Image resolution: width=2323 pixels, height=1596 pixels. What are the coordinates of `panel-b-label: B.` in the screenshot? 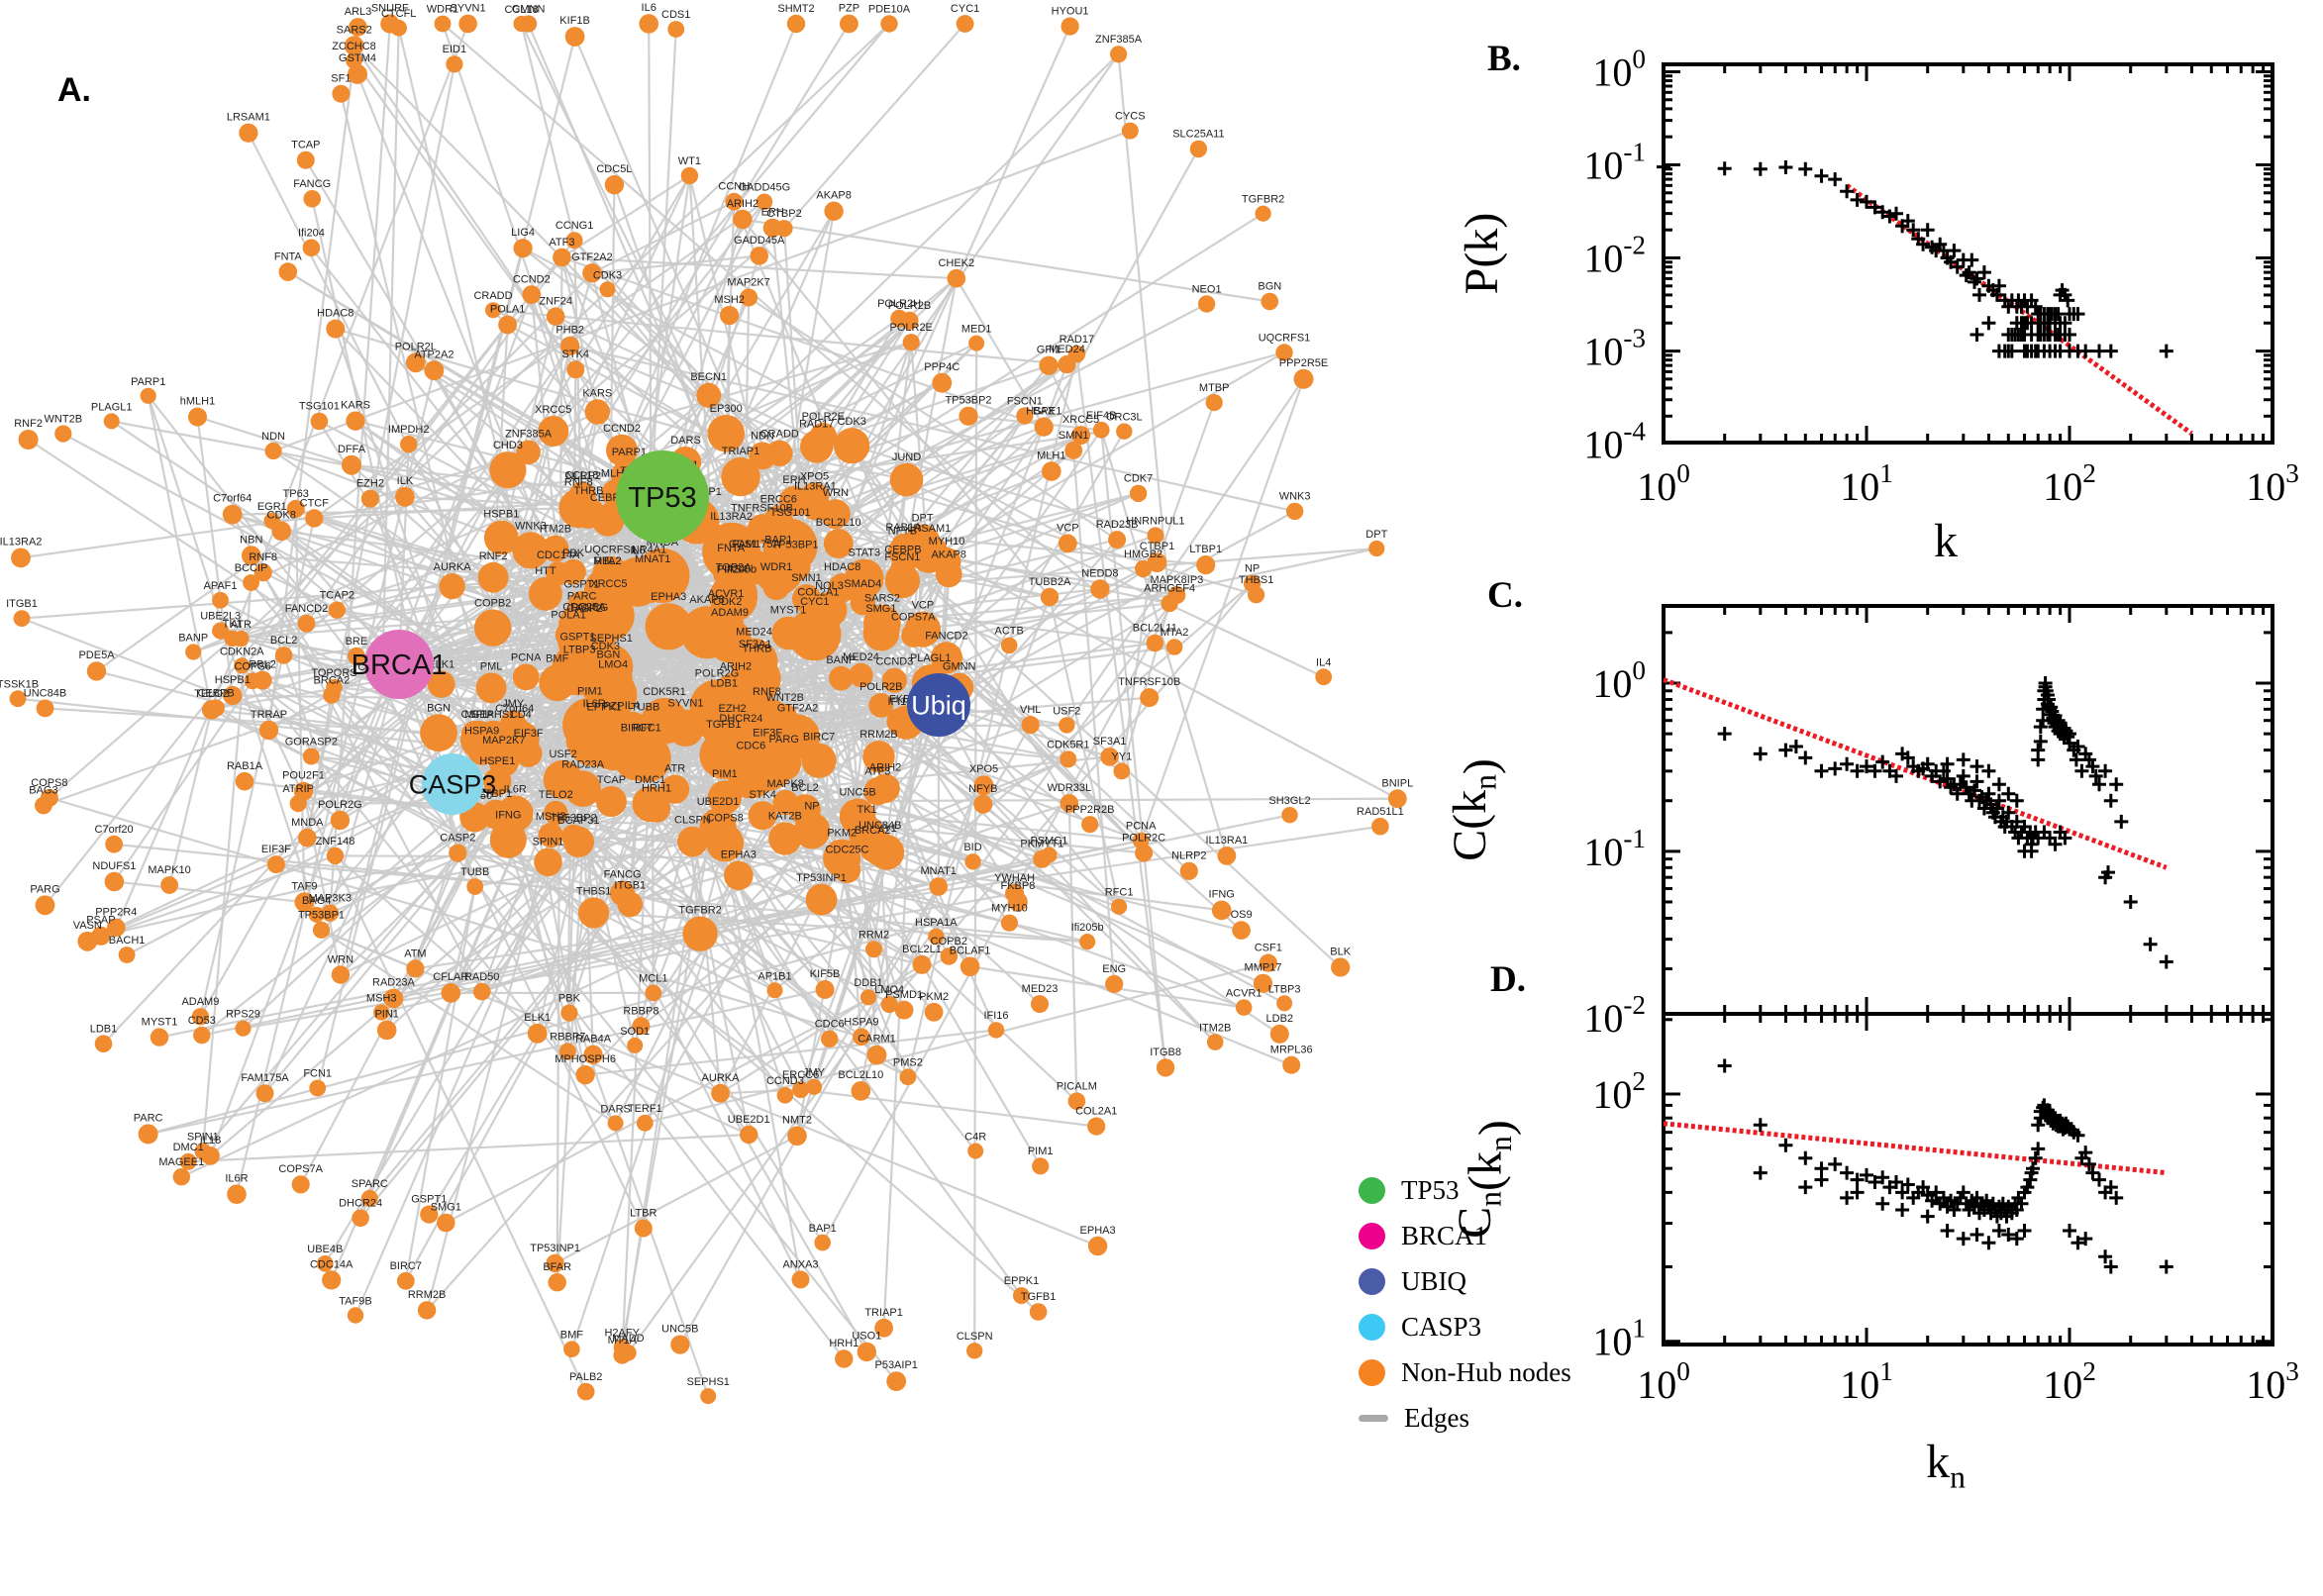 It's located at (1504, 59).